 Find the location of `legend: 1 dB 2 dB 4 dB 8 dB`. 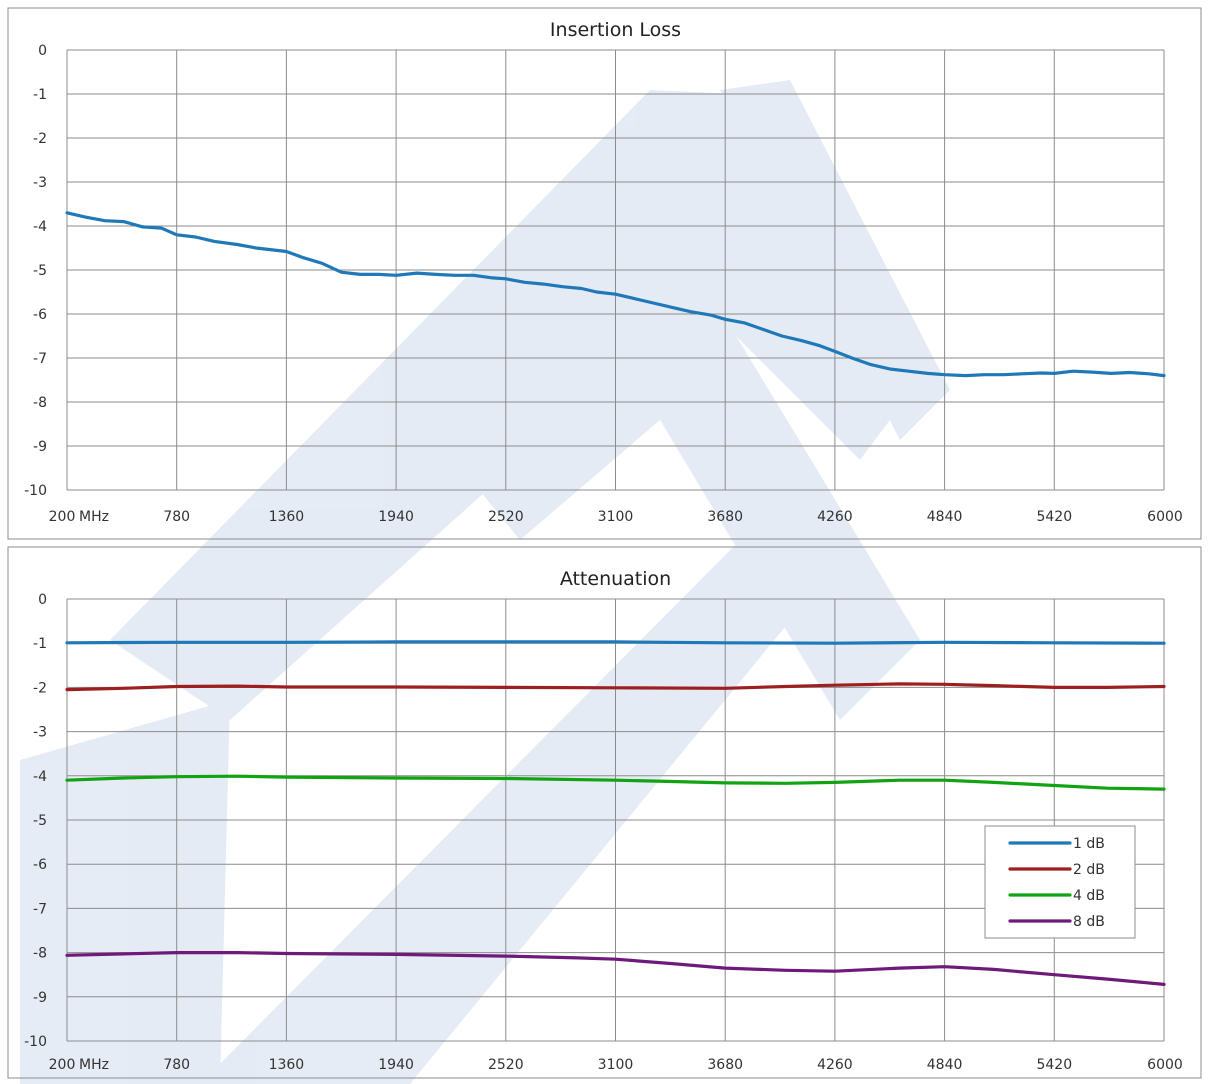

legend: 1 dB 2 dB 4 dB 8 dB is located at coordinates (1060, 882).